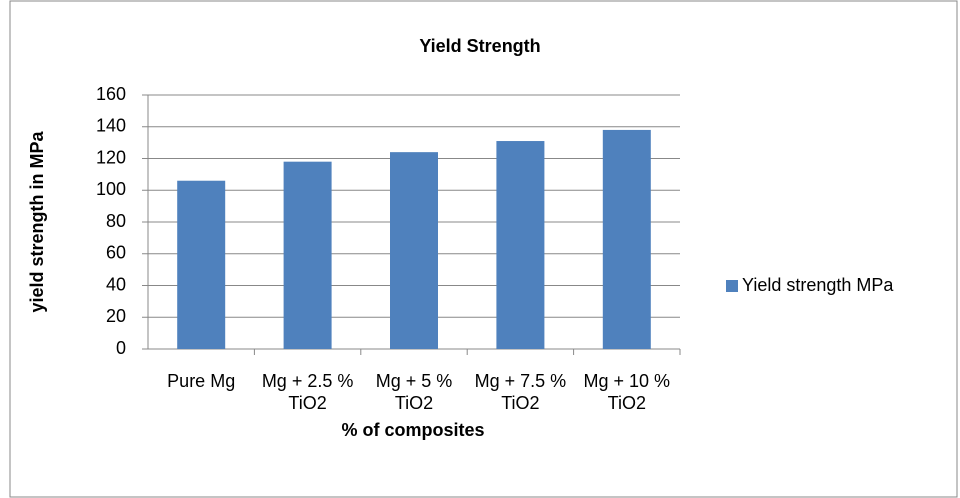 The width and height of the screenshot is (960, 498). I want to click on y-axis-label: yield strength in MPa, so click(37, 221).